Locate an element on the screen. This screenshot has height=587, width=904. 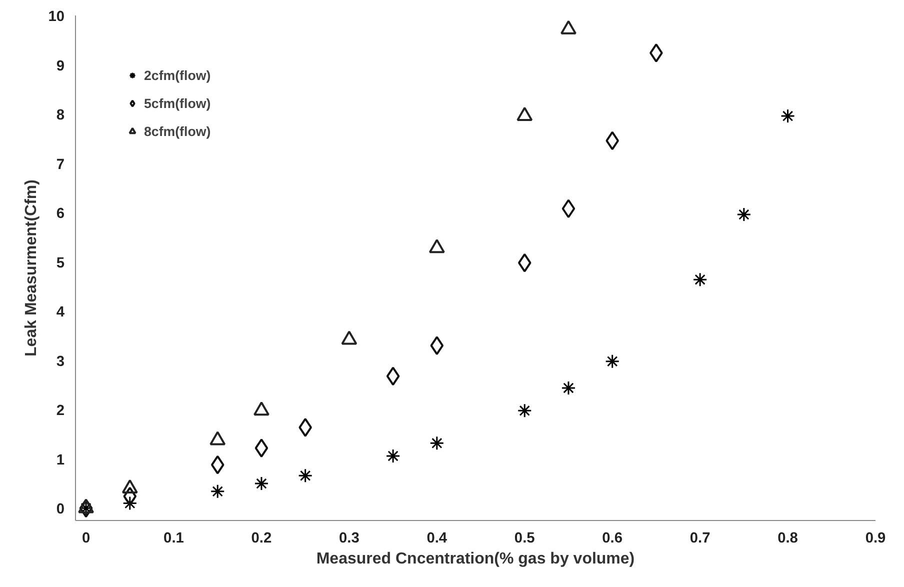
y-tick-label: 2 is located at coordinates (60, 411).